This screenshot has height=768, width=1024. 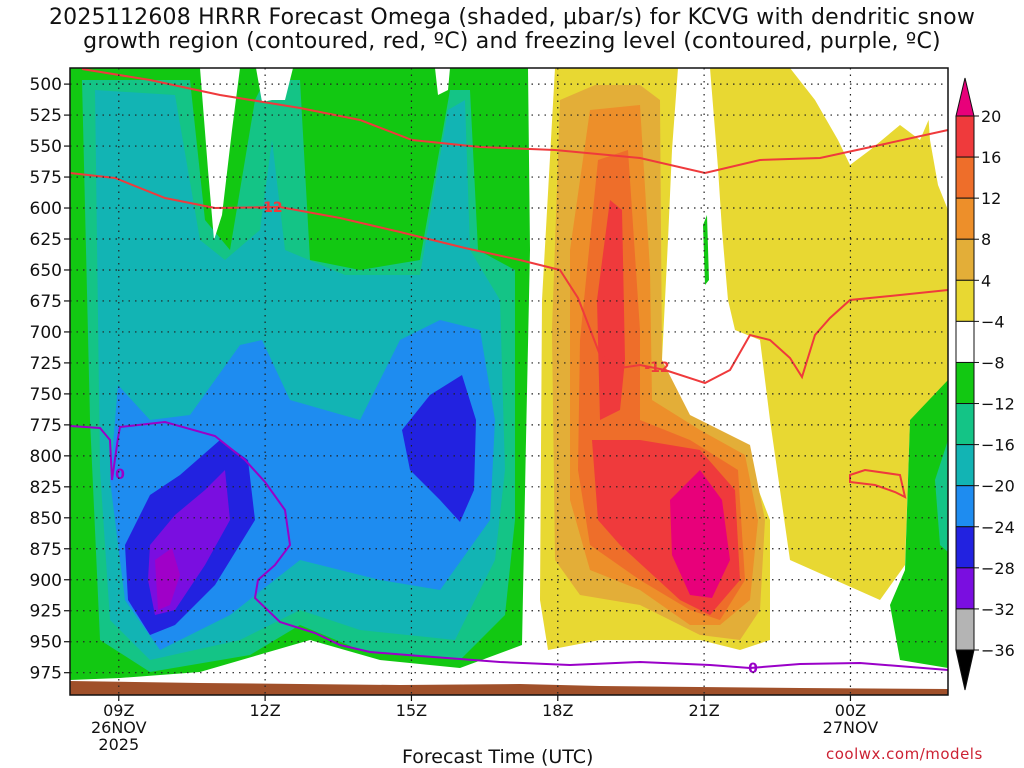 What do you see at coordinates (998, 445) in the screenshot?
I see `colorbar-tick-label: −16` at bounding box center [998, 445].